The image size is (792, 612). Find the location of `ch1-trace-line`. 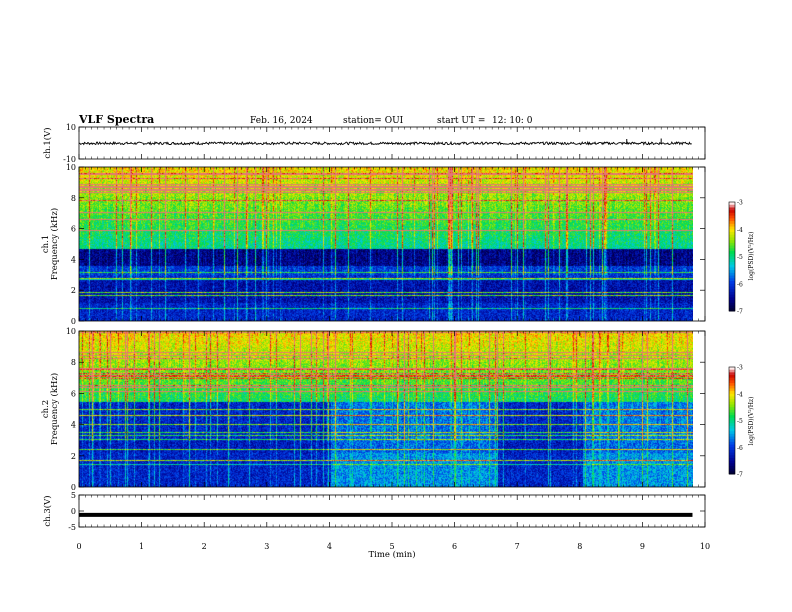

ch1-trace-line is located at coordinates (385, 143).